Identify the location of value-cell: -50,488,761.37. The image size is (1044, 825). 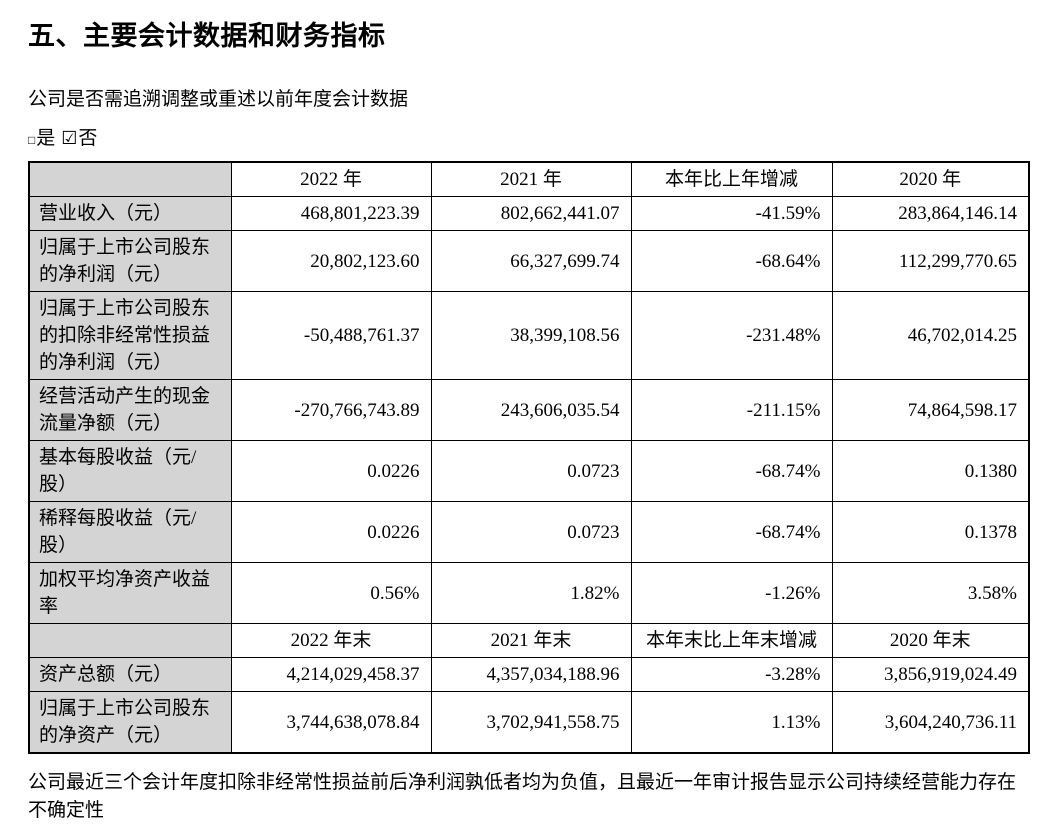
(331, 335).